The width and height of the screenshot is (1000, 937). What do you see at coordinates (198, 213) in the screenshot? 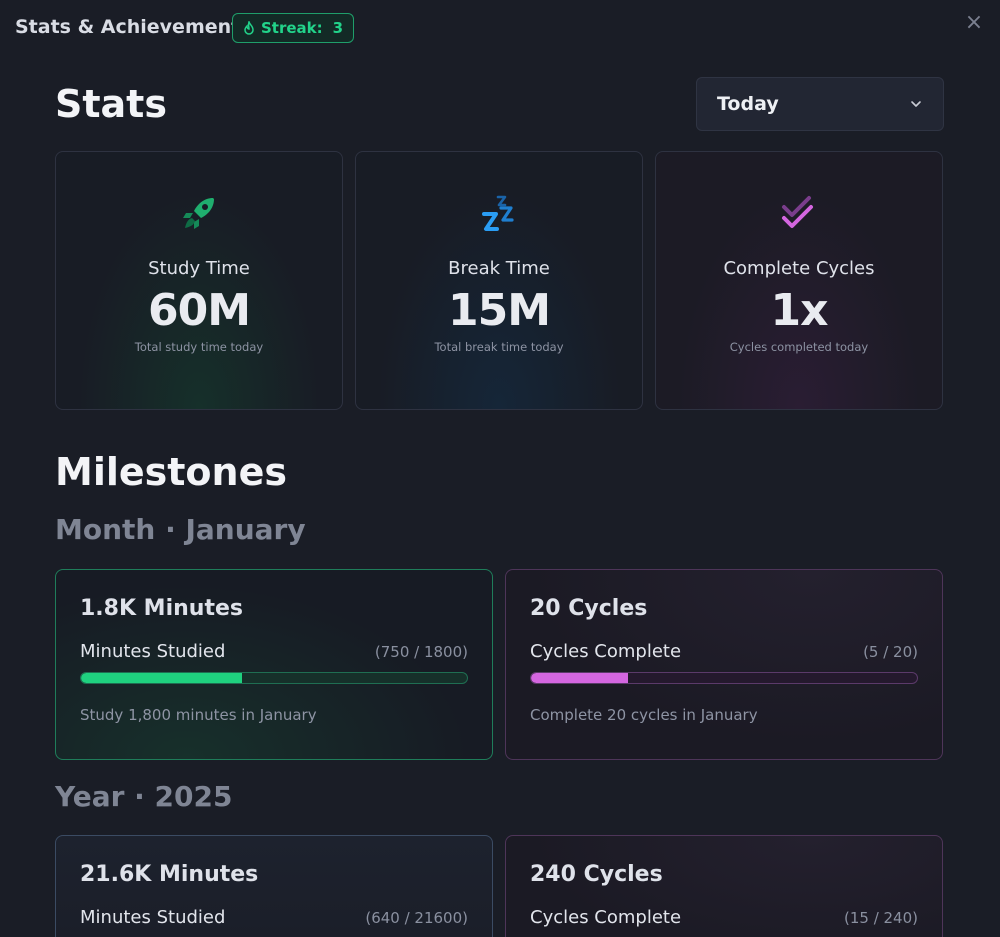
I see `rocket-icon` at bounding box center [198, 213].